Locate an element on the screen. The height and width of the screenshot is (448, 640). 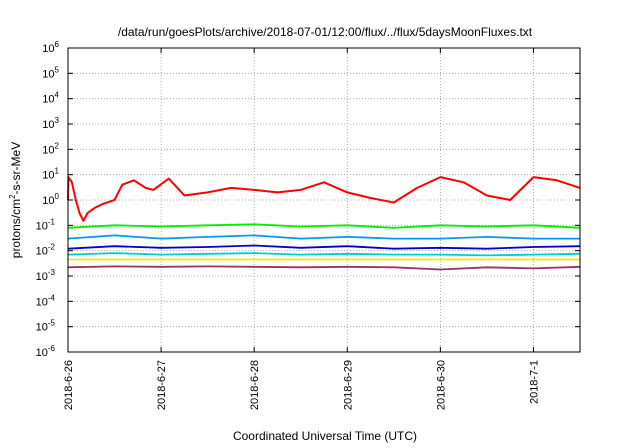
y-tick-label: 10³ is located at coordinates (50, 123).